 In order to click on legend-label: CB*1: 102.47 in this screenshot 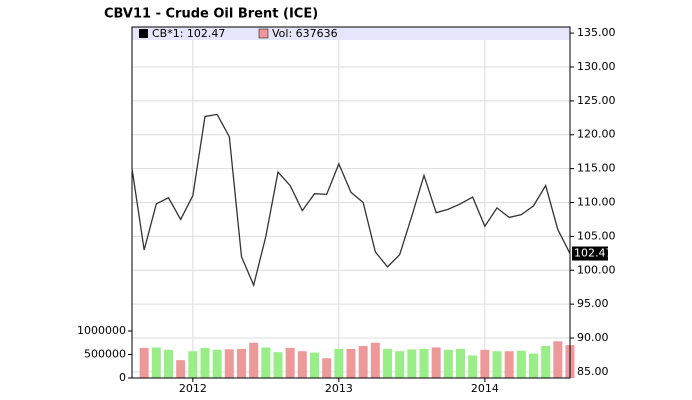, I will do `click(188, 33)`.